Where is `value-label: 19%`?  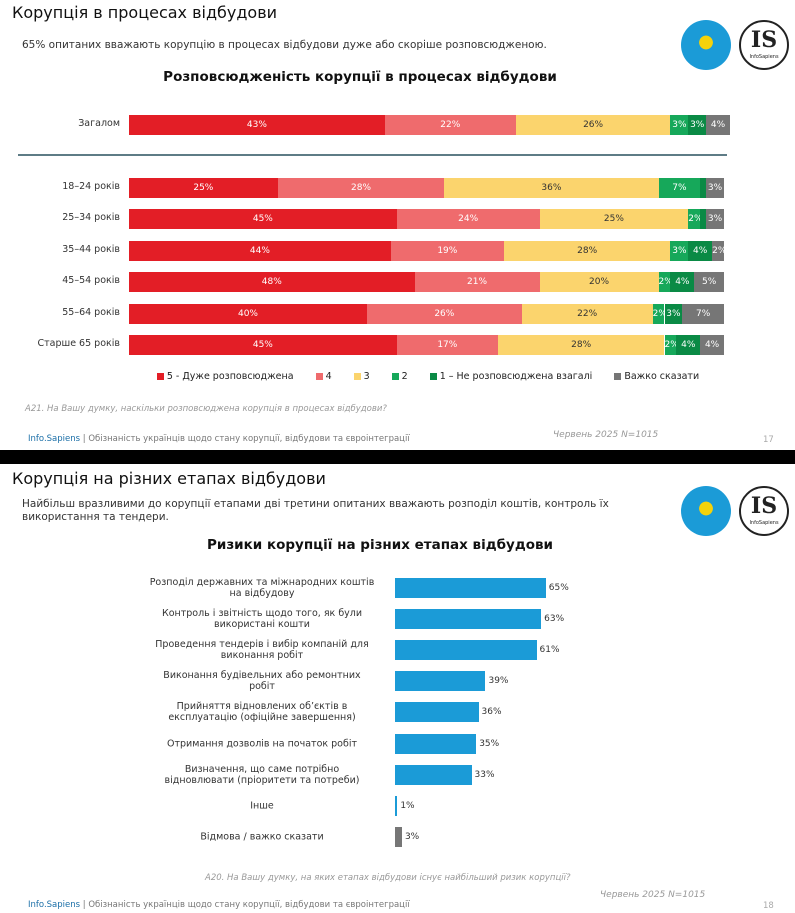 value-label: 19% is located at coordinates (447, 250).